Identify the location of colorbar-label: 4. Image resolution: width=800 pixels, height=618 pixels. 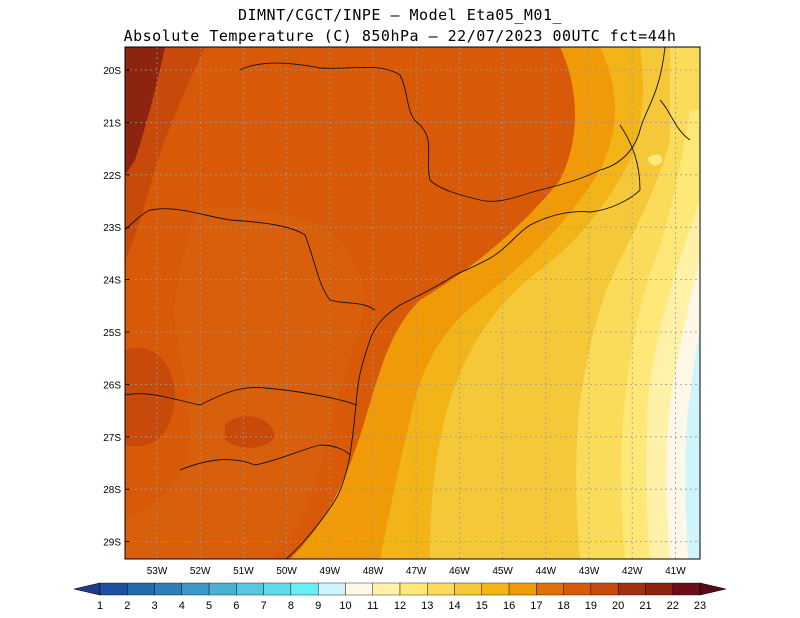
(182, 606).